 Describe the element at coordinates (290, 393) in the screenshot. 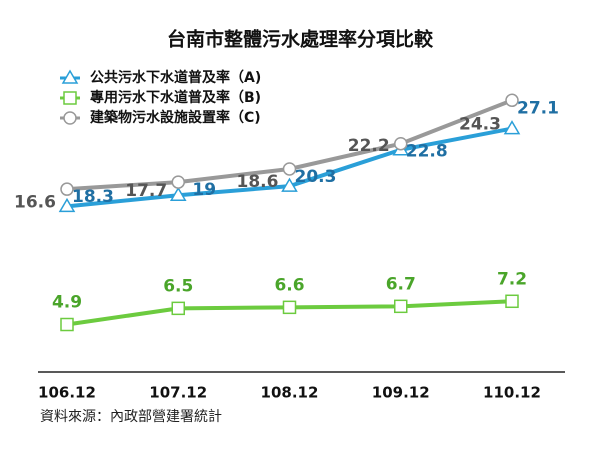

I see `x-tick-label: 108.12` at that location.